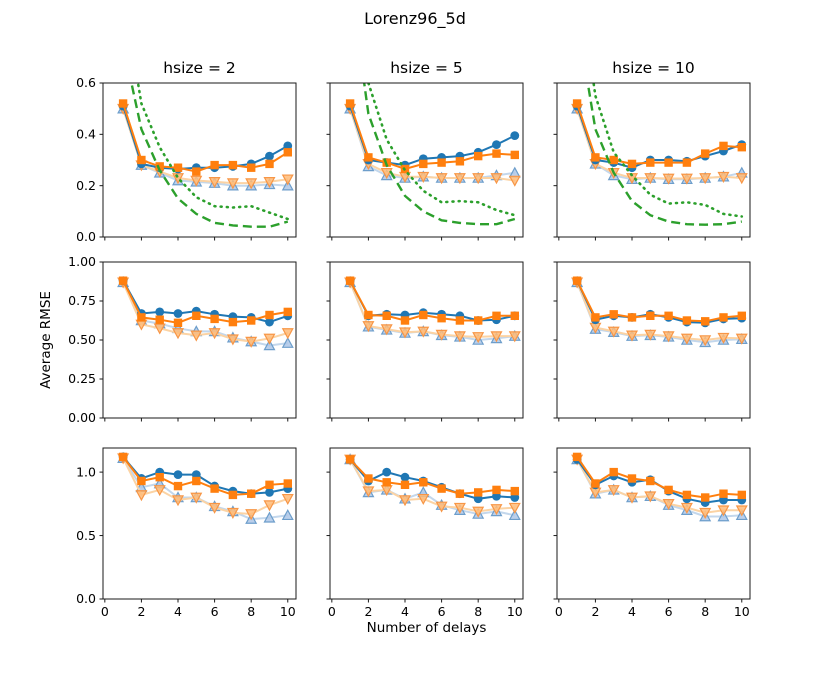  I want to click on y-tick-label: 0.75, so click(82, 300).